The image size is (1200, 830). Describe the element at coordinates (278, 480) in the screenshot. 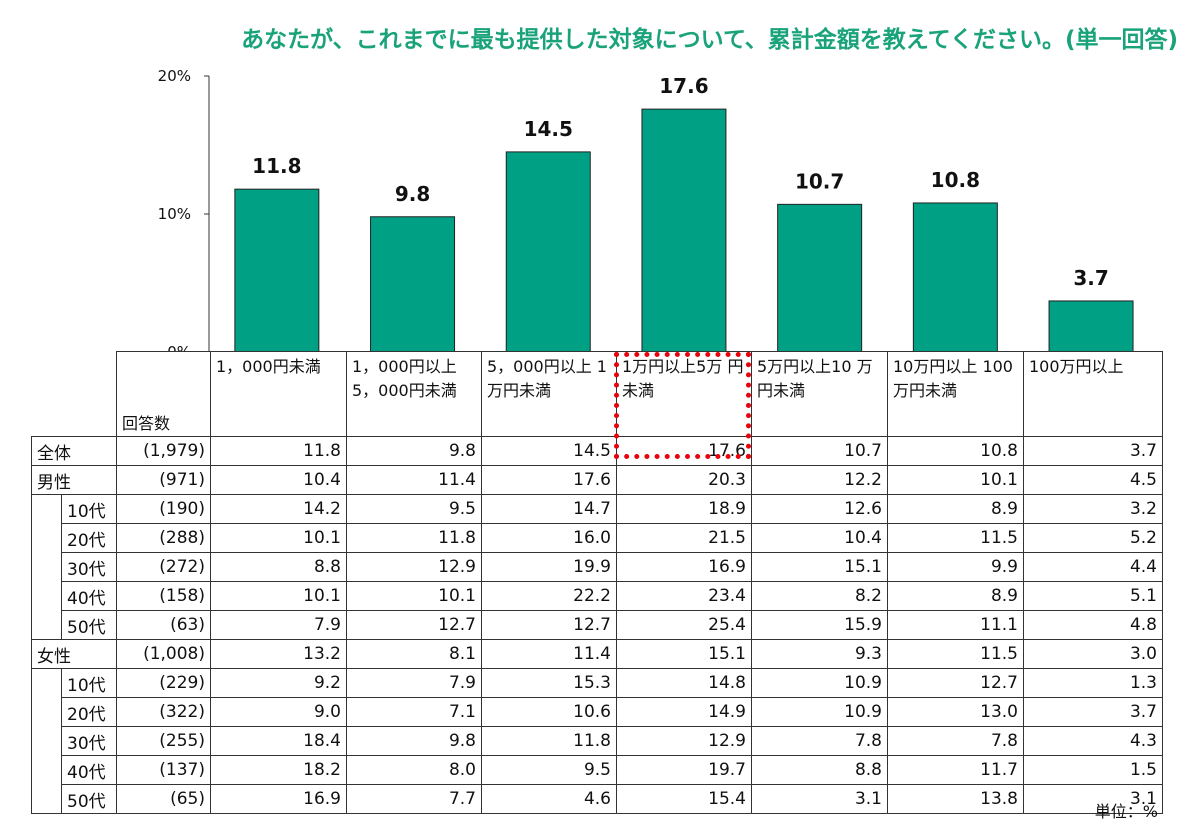

I see `table-cell: 10.4` at that location.